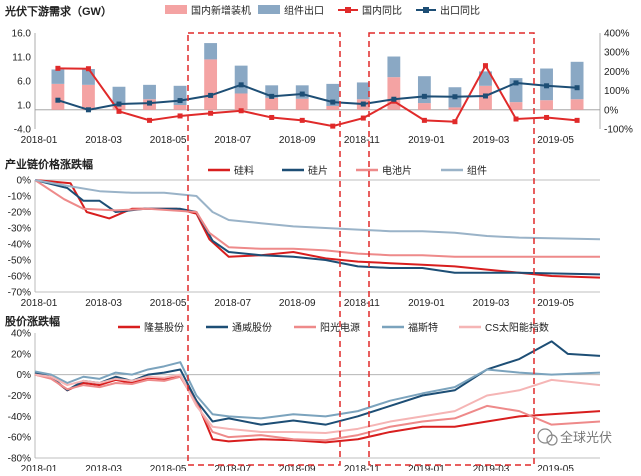  What do you see at coordinates (348, 10) in the screenshot?
I see `legend-marker-domestic-yoy` at bounding box center [348, 10].